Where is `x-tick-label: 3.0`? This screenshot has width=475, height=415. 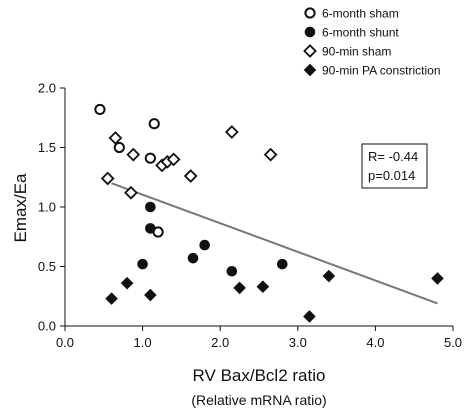 x-tick-label: 3.0 is located at coordinates (298, 342).